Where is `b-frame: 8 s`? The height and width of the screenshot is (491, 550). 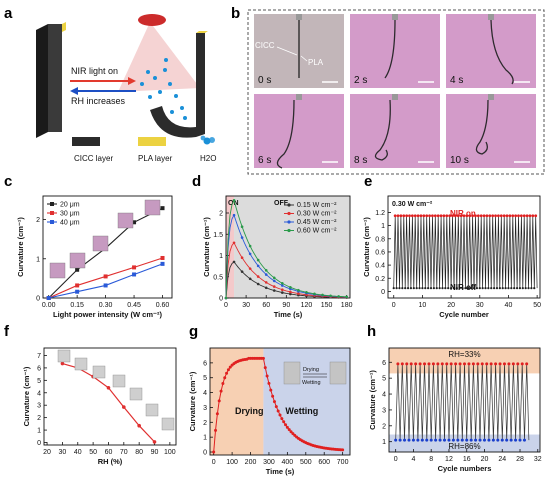
b-frame: 8 s is located at coordinates (395, 131).